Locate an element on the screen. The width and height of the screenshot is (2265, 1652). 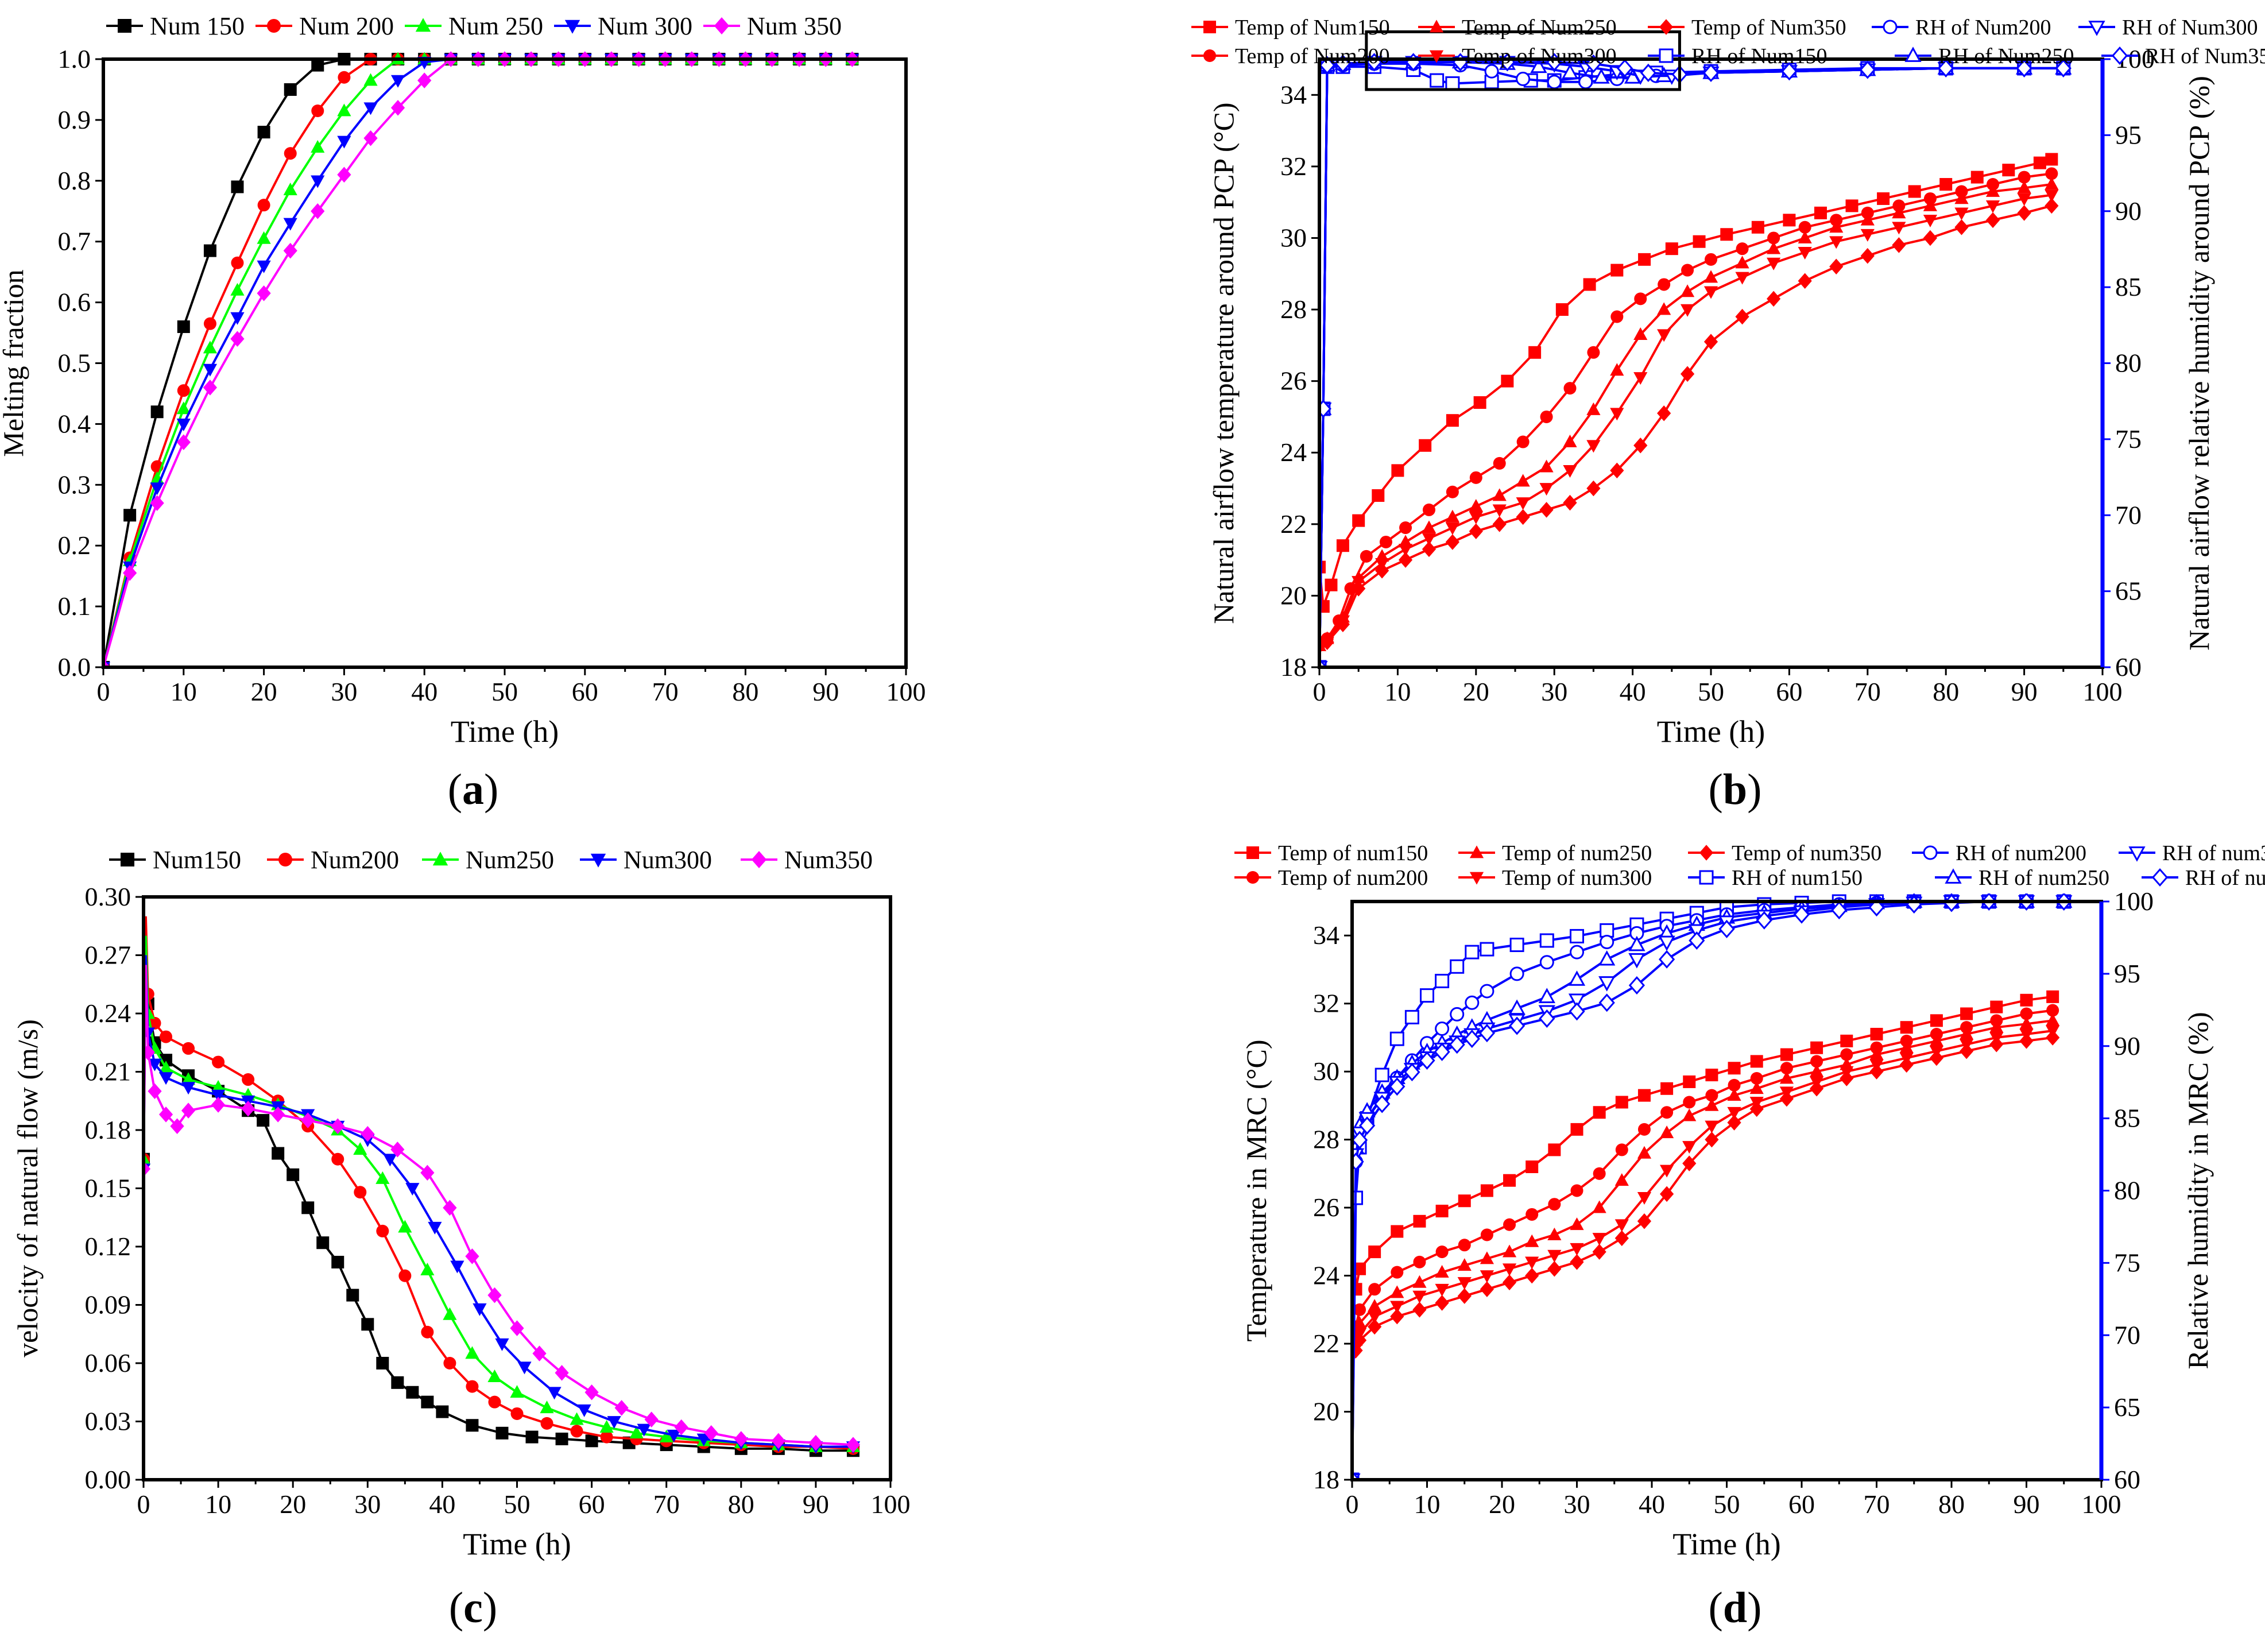
legend-item: Num150 is located at coordinates (175, 860).